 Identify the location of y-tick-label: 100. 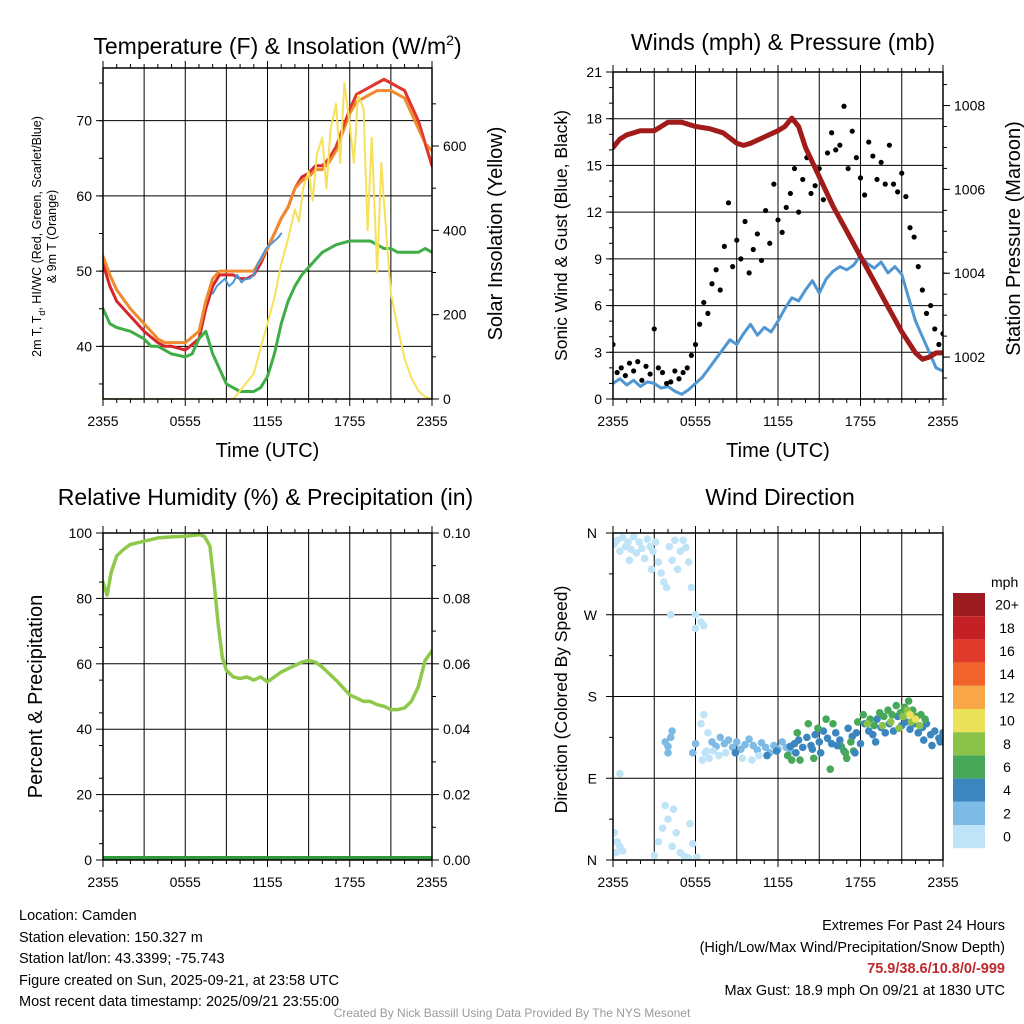
(81, 533).